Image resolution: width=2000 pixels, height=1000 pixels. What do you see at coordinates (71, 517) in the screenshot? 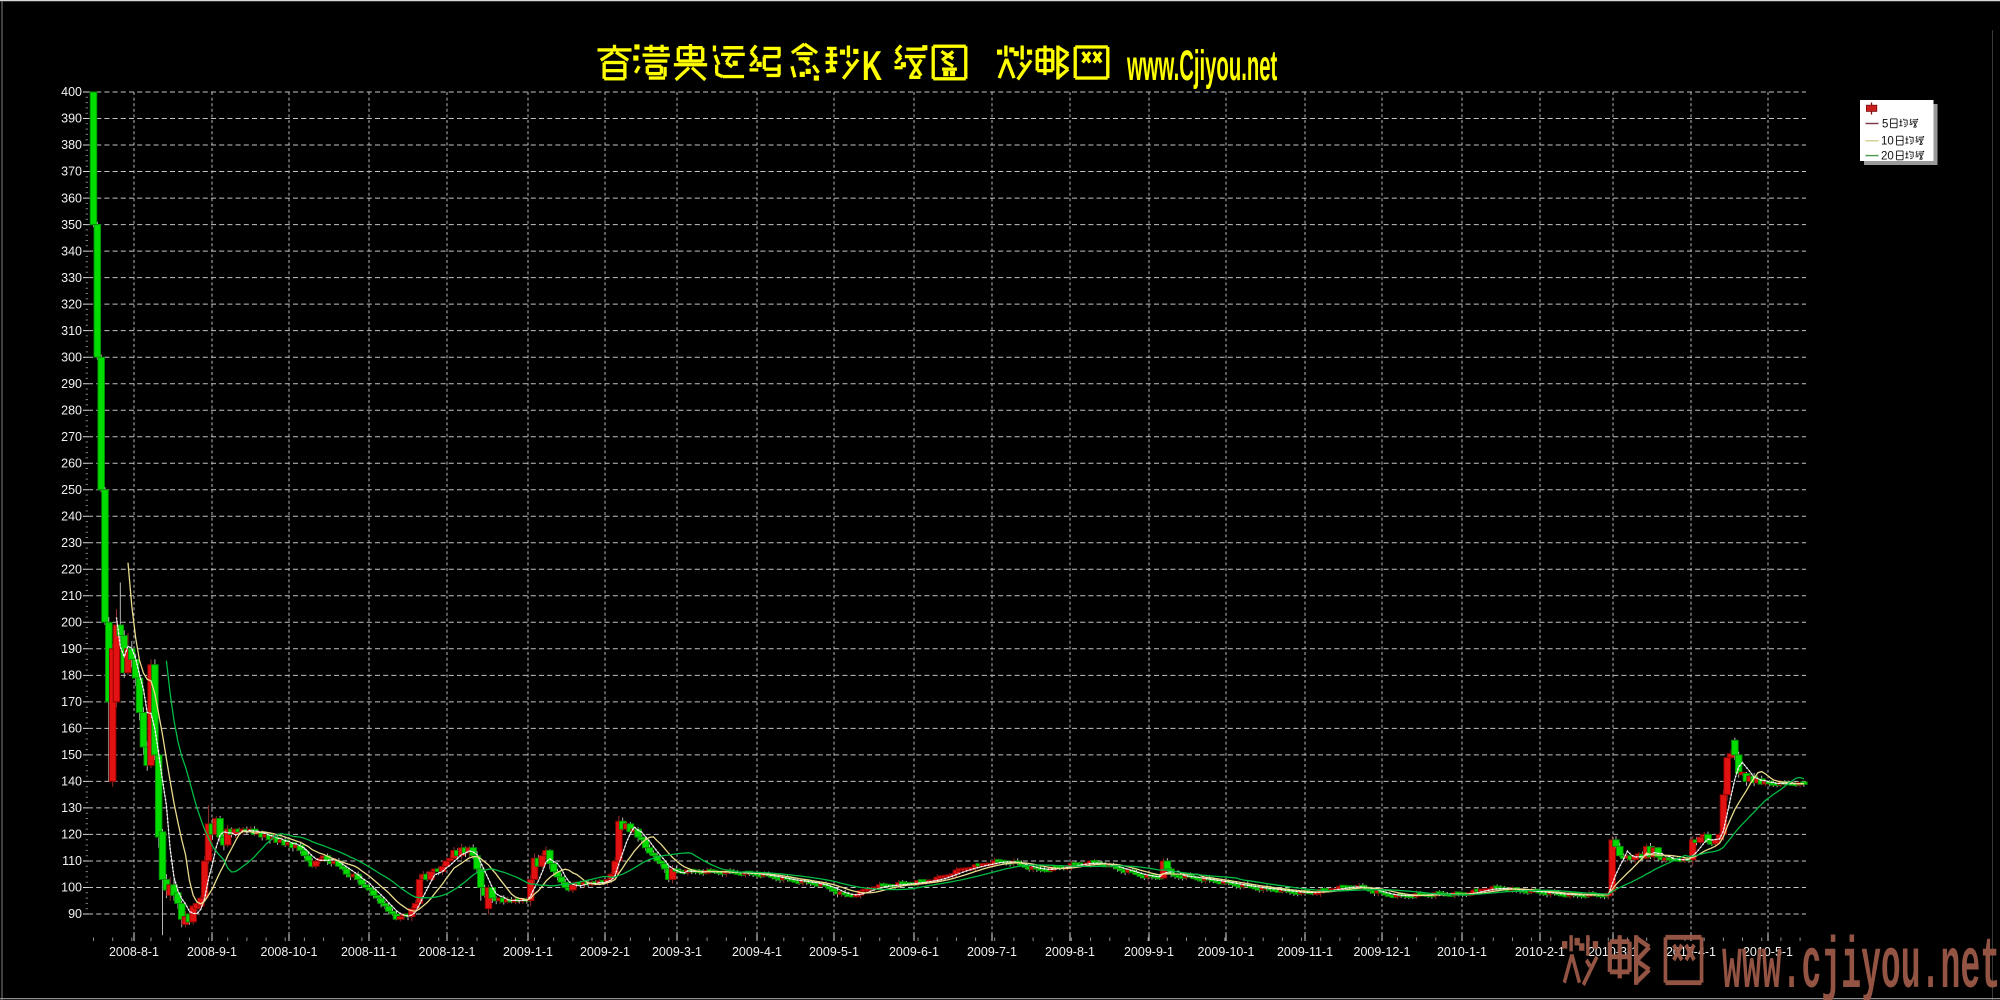
I see `svg-text: 240` at bounding box center [71, 517].